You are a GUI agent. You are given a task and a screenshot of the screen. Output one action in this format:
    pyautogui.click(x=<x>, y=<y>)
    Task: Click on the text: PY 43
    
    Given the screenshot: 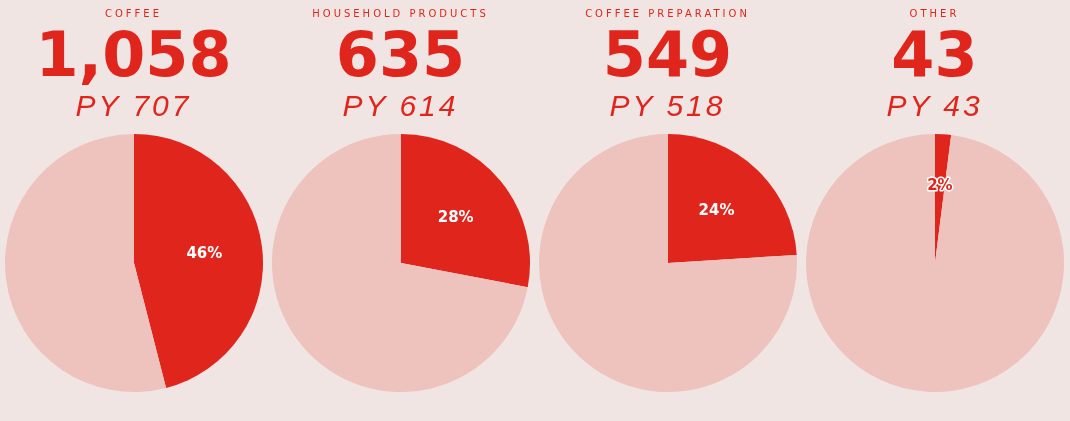 What is the action you would take?
    pyautogui.click(x=934, y=106)
    